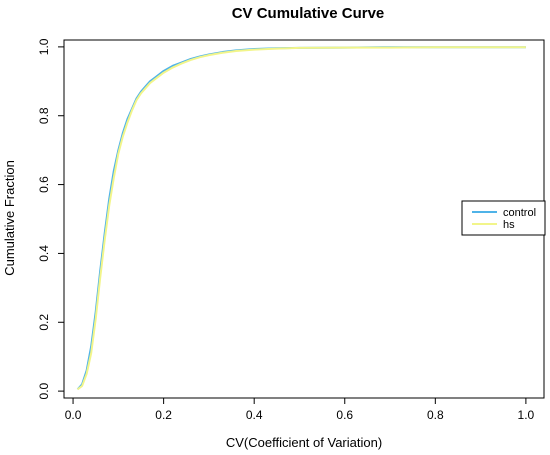 The image size is (550, 455). Describe the element at coordinates (254, 415) in the screenshot. I see `x-tick-label: 0.4` at that location.